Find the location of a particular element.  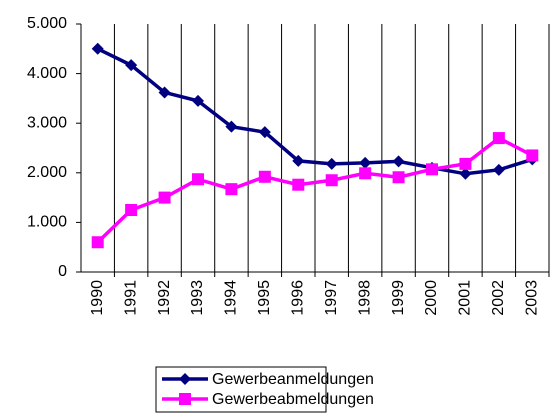

x-tick-label: 1990 is located at coordinates (97, 298).